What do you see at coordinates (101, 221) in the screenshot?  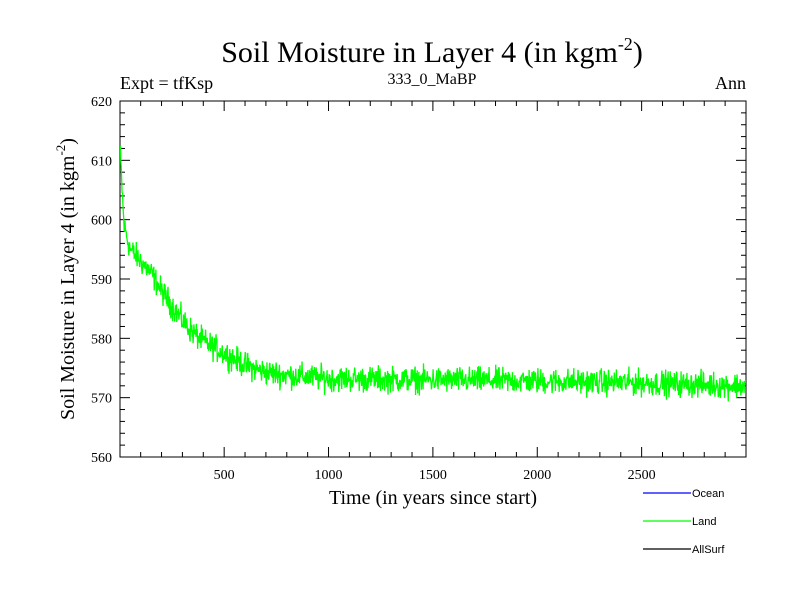 I see `y-tick-label: 600` at bounding box center [101, 221].